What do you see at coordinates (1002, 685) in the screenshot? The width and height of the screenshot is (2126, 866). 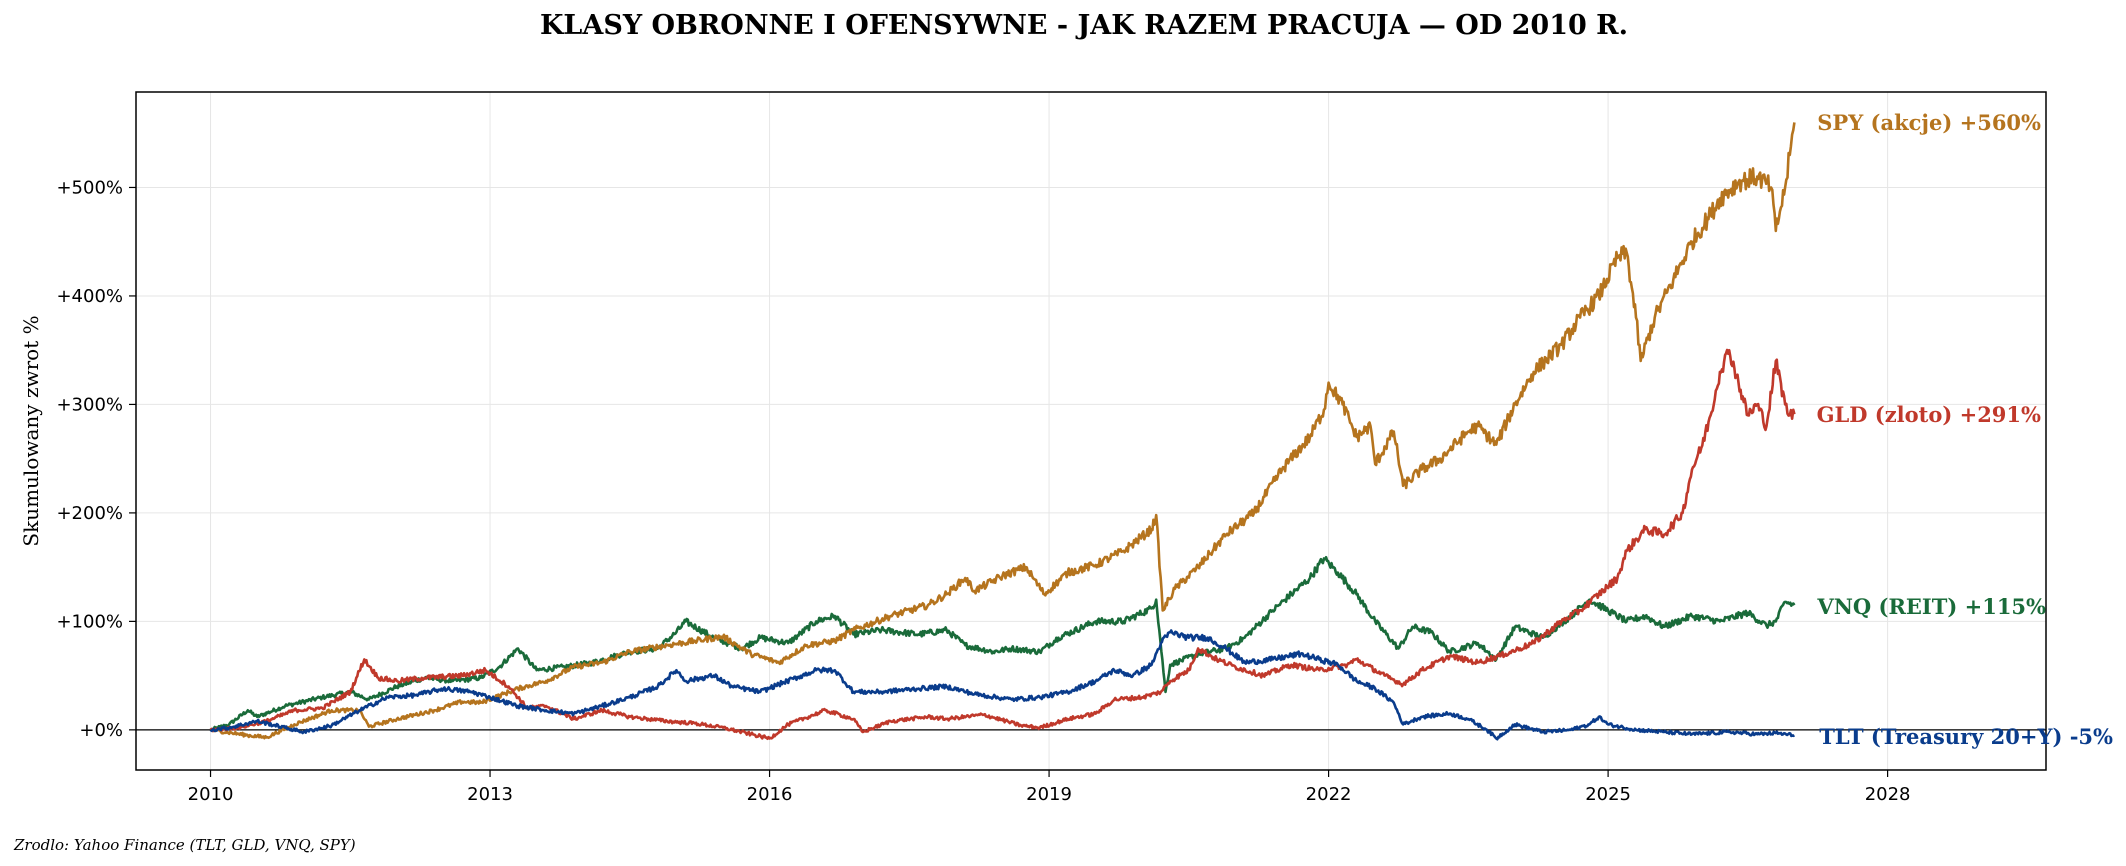 I see `series-line` at bounding box center [1002, 685].